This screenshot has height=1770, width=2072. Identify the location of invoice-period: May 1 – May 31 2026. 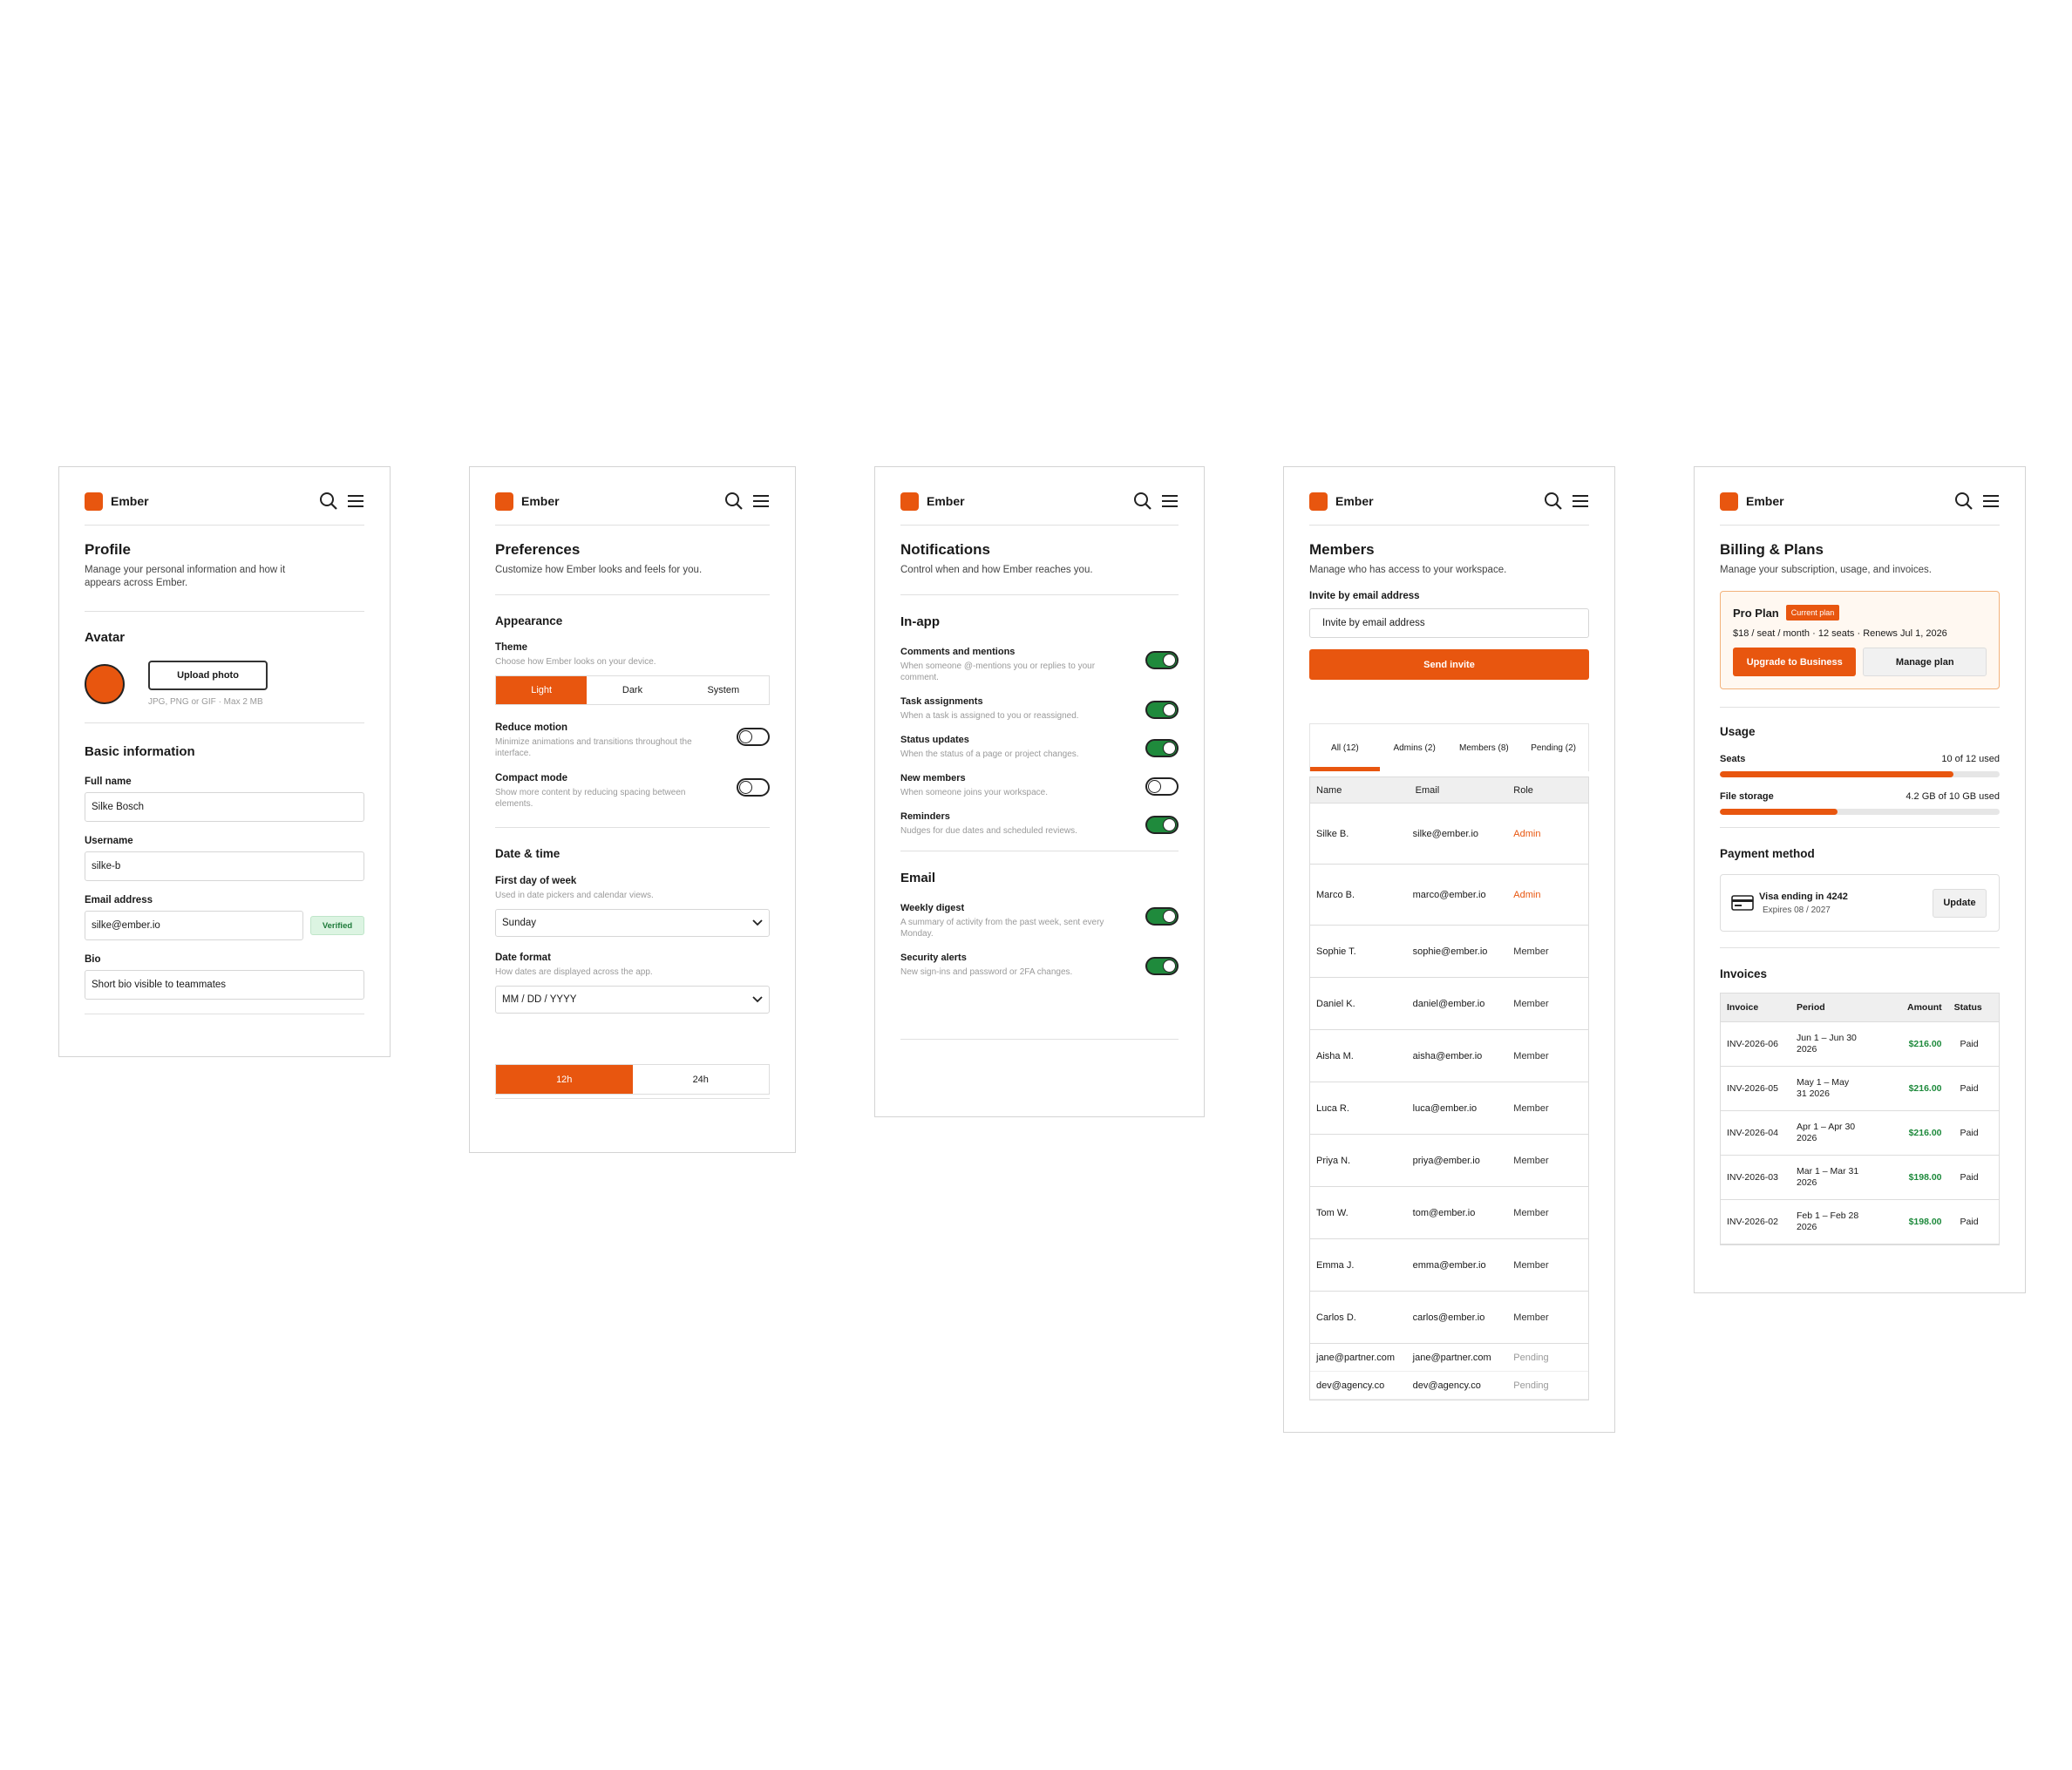
(1824, 1088).